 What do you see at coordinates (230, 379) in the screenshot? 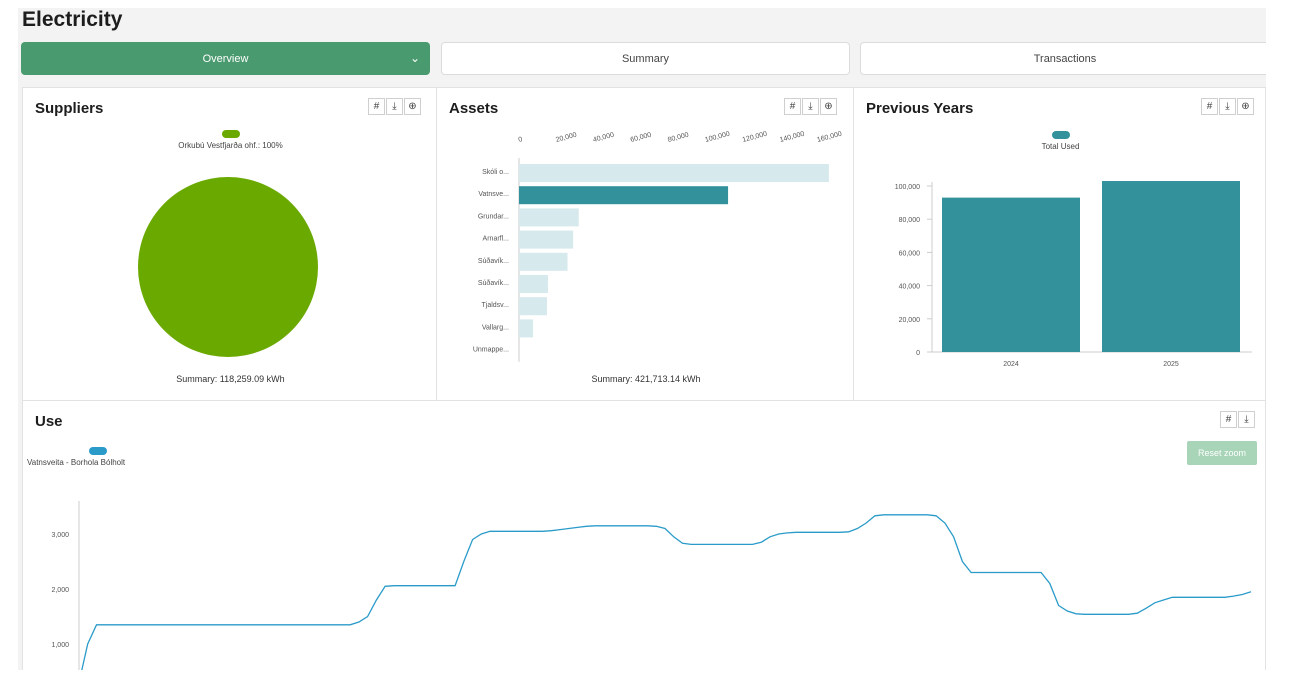
I see `suppliers-summary: Summary: 118,259.09 kWh` at bounding box center [230, 379].